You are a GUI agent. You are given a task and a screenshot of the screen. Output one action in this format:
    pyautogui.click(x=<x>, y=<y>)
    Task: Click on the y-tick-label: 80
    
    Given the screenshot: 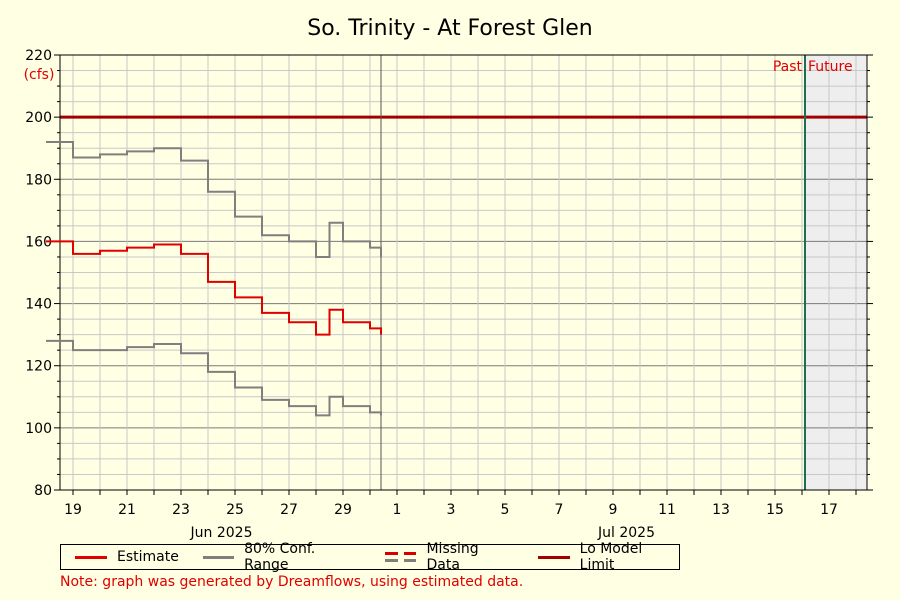 What is the action you would take?
    pyautogui.click(x=43, y=491)
    